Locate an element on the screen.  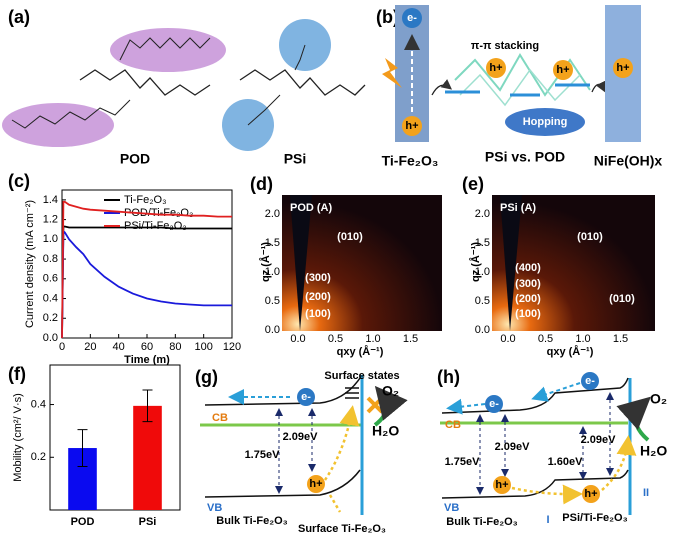
backbone is located at coordinates (302, 82).